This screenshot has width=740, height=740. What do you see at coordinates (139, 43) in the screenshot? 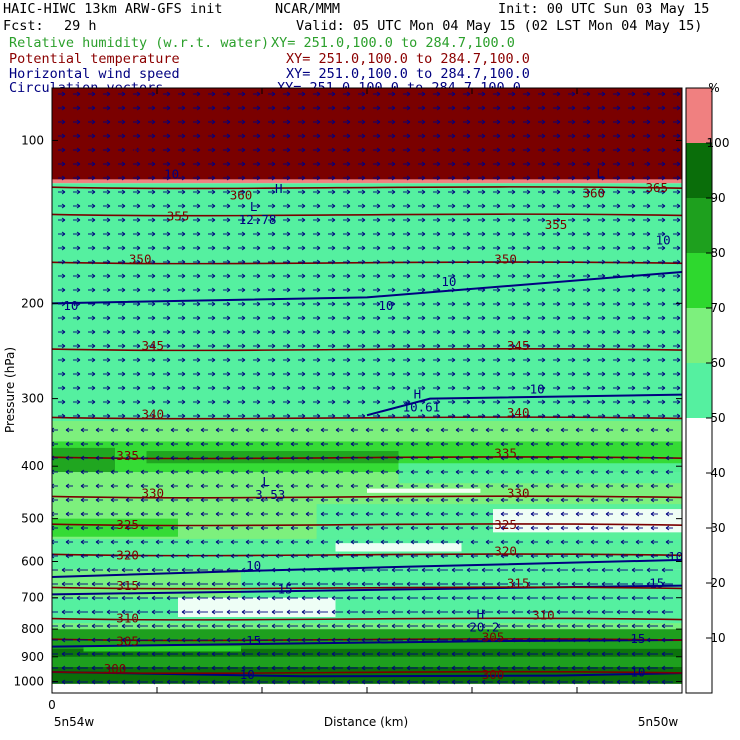
I see `field-name-rh: Relative humidity (w.r.t. water)` at bounding box center [139, 43].